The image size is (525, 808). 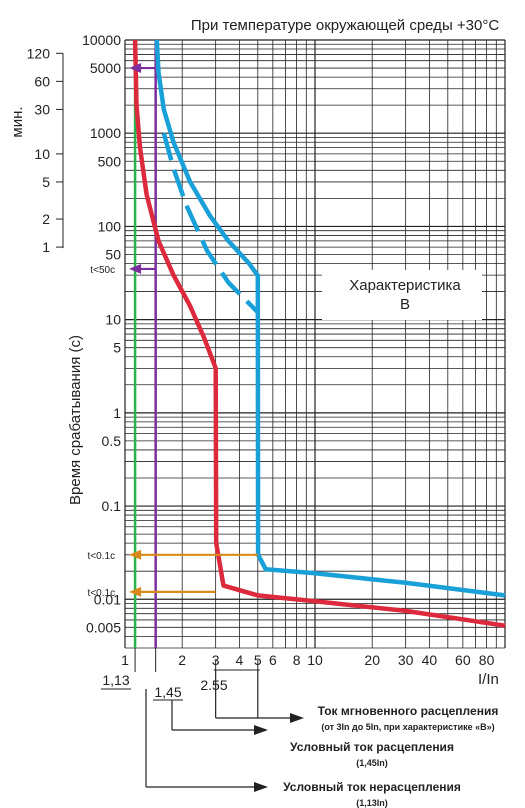 I want to click on vertical-markers, so click(x=145, y=356).